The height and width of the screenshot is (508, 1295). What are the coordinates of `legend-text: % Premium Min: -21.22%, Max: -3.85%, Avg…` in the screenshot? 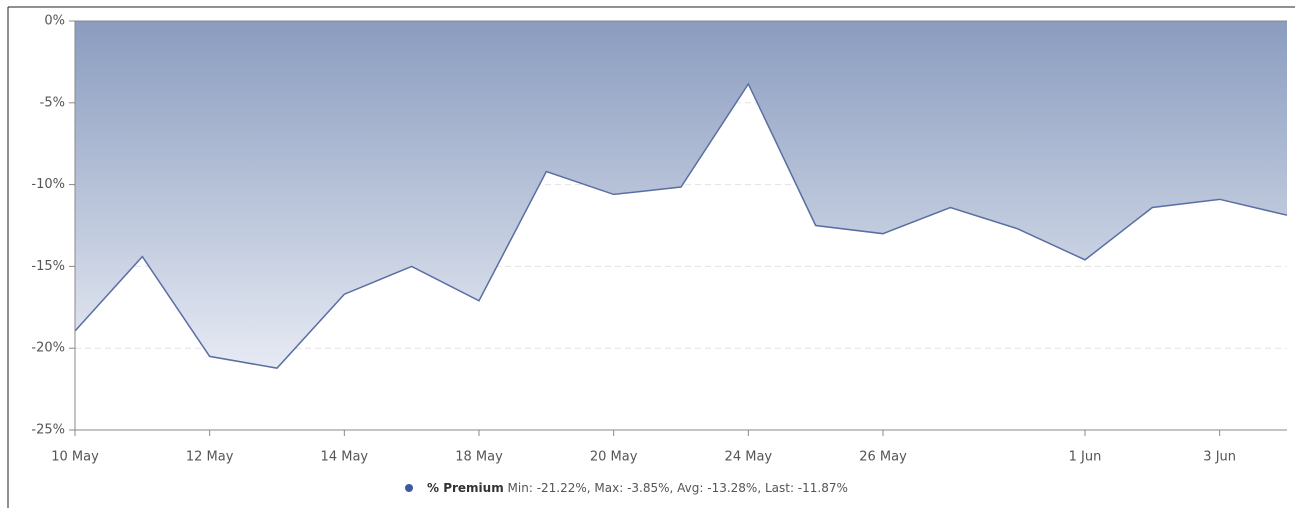 It's located at (637, 488).